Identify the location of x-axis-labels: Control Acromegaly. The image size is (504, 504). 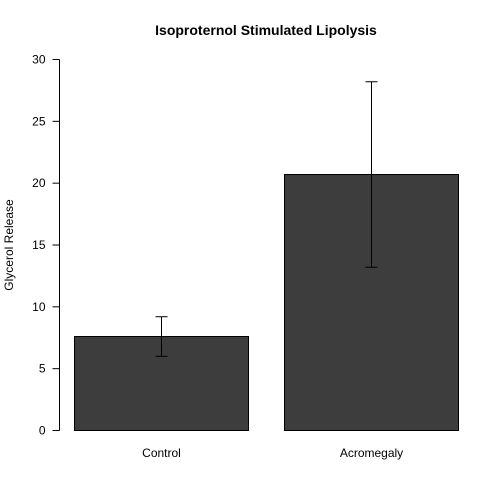
(272, 453).